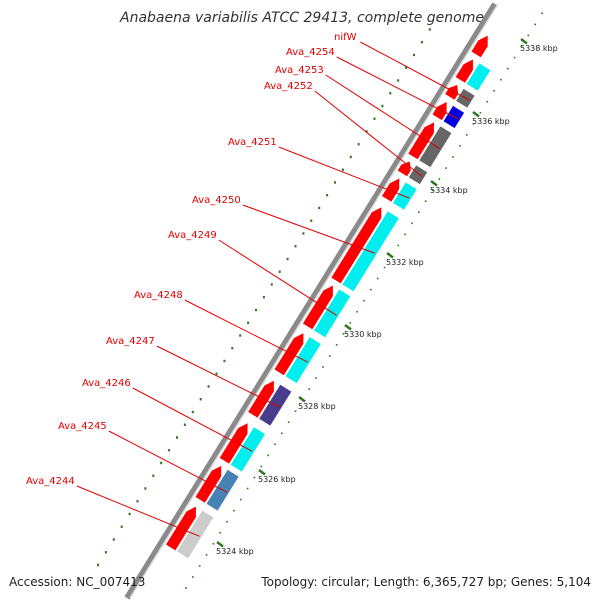 This screenshot has width=600, height=600. I want to click on gene-label-ava_4248: Ava_4248, so click(158, 295).